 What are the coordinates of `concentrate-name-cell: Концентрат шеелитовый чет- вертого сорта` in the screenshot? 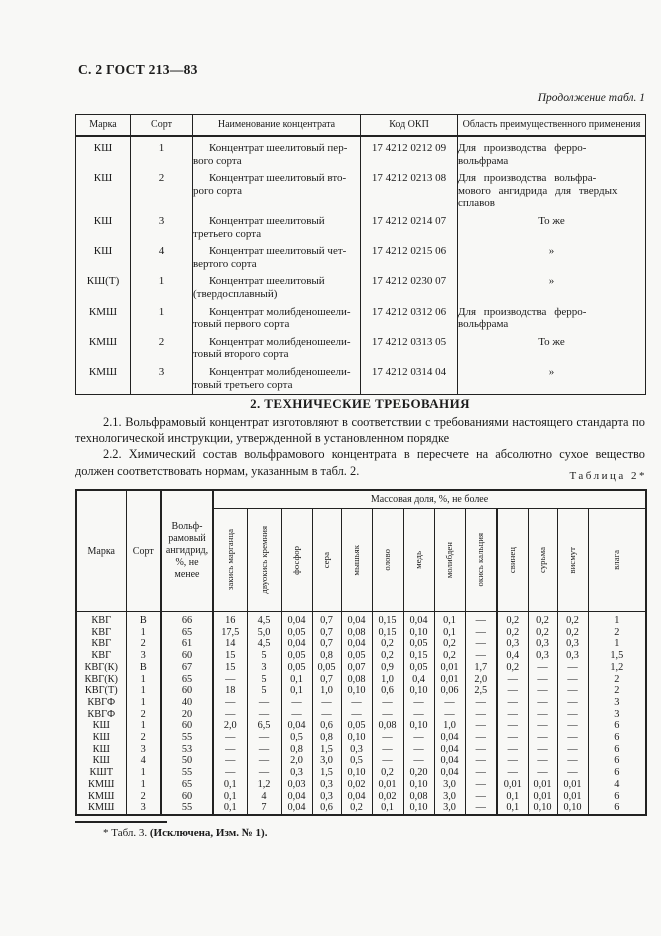 It's located at (276, 258).